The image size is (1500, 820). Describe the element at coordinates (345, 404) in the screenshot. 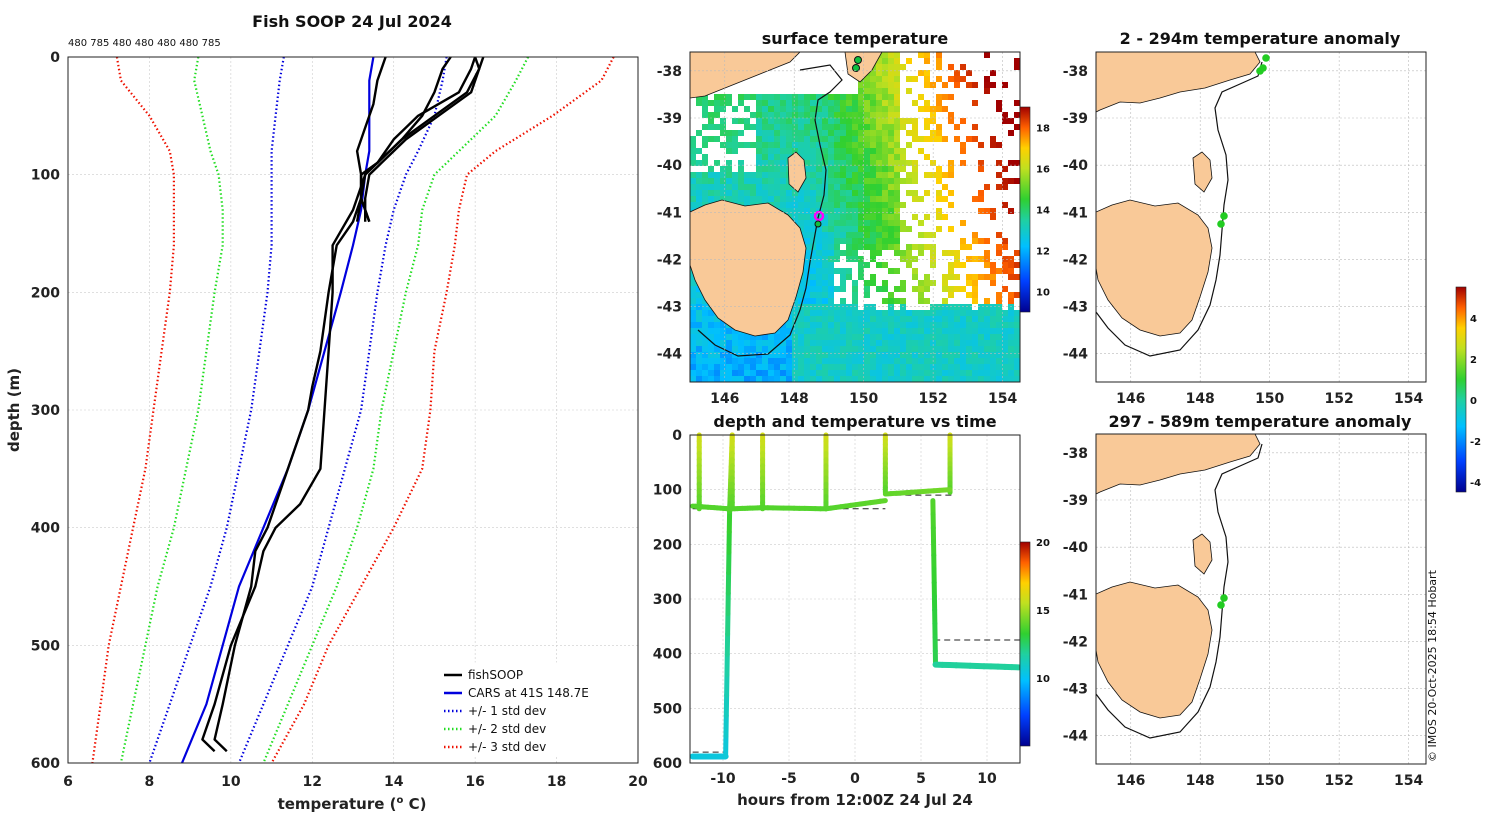

I see `fishsoop-profile-line` at that location.